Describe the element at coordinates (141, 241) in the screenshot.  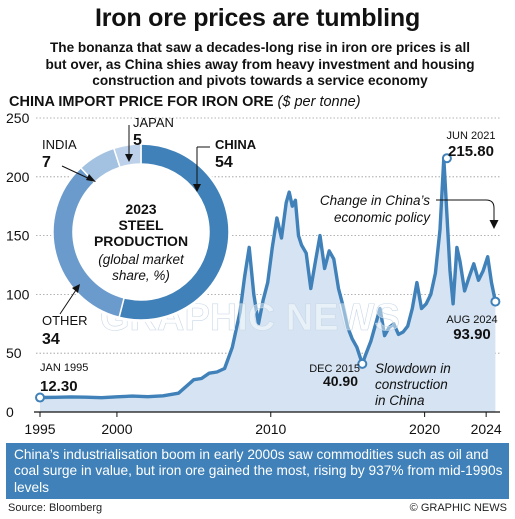
I see `donut-title-line: PRODUCTION` at that location.